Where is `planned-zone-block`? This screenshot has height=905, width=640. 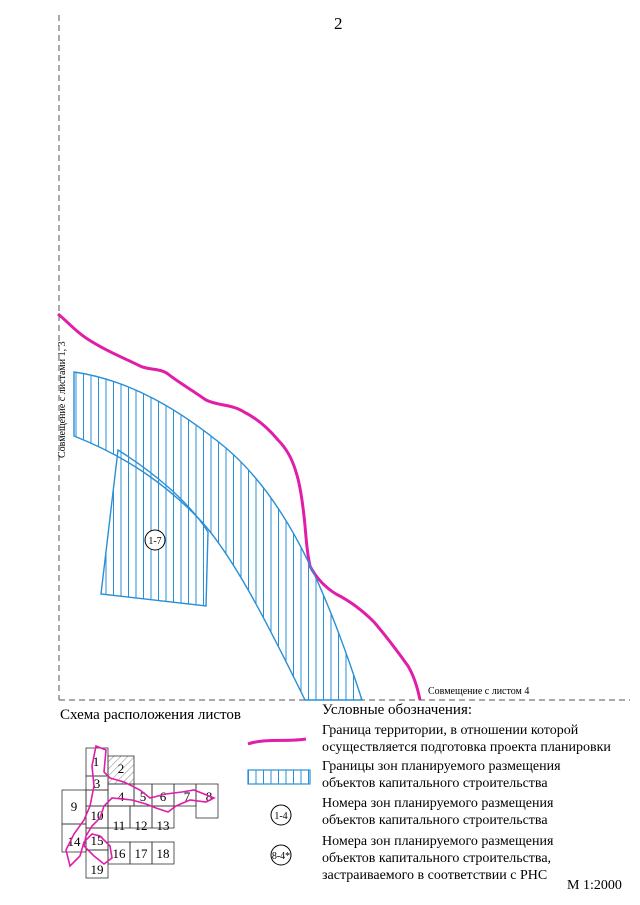 planned-zone-block is located at coordinates (154, 527).